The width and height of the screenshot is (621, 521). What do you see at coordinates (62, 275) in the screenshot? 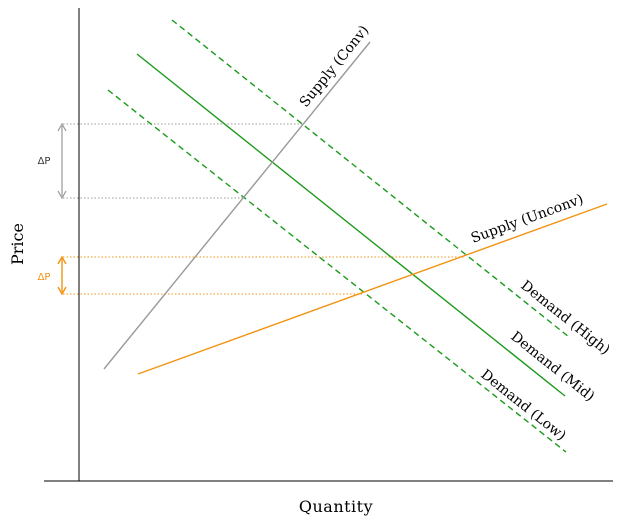
I see `delta-p-unconv-arrow` at bounding box center [62, 275].